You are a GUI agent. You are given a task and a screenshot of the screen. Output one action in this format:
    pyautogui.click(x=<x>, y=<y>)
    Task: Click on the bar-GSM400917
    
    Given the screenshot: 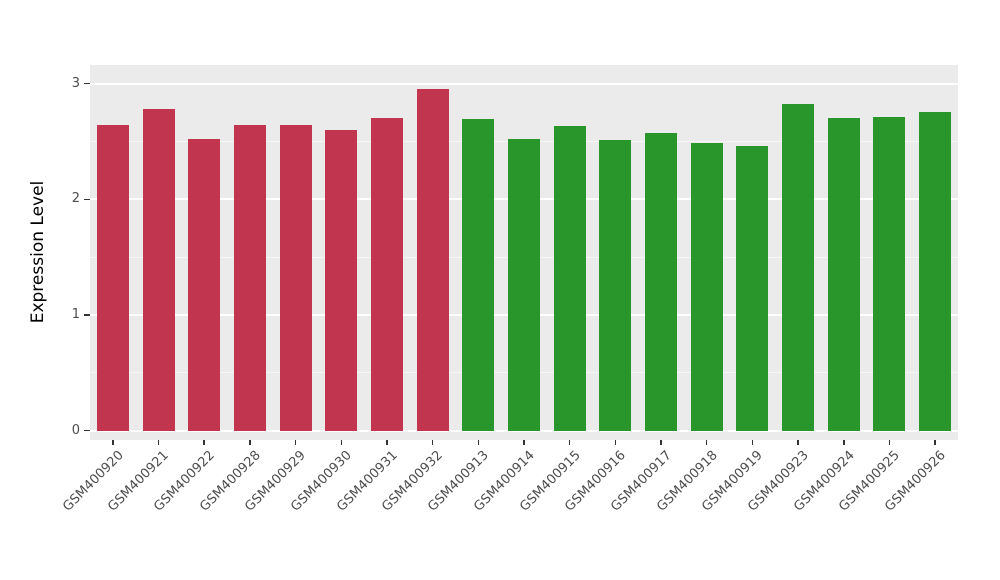 What is the action you would take?
    pyautogui.click(x=661, y=282)
    